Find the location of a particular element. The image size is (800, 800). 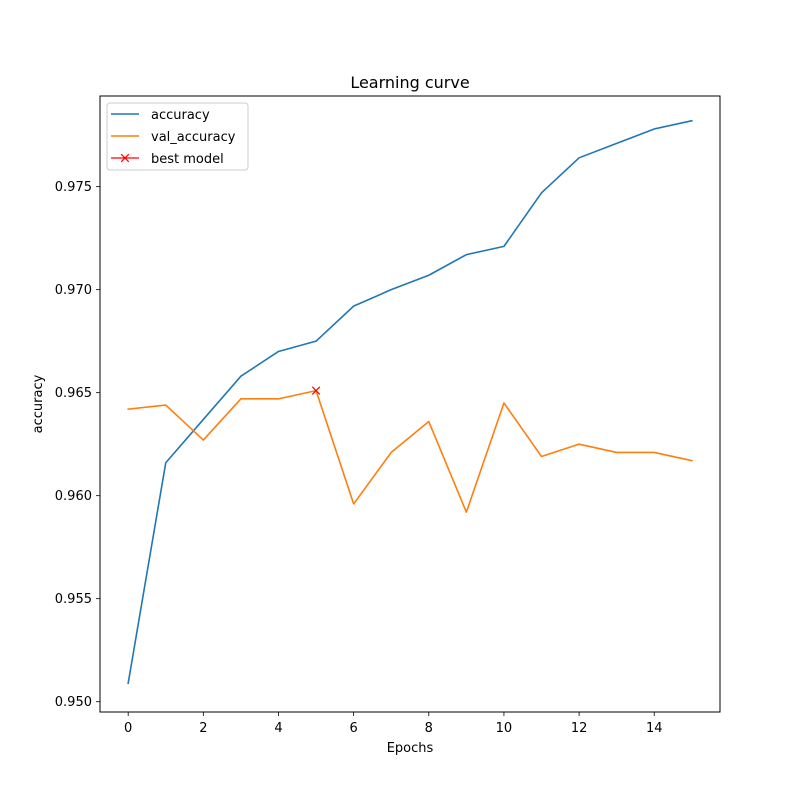

legend-entry-val-accuracy: val_accuracy is located at coordinates (173, 137).